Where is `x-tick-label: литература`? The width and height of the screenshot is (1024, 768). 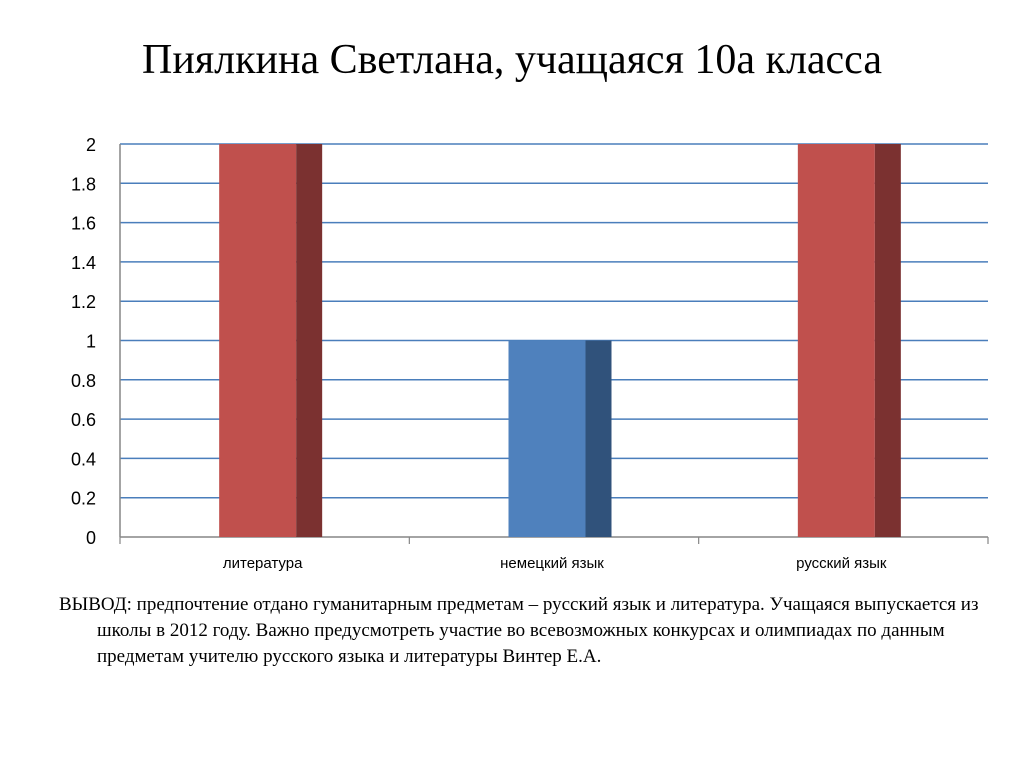
x-tick-label: литература is located at coordinates (263, 563).